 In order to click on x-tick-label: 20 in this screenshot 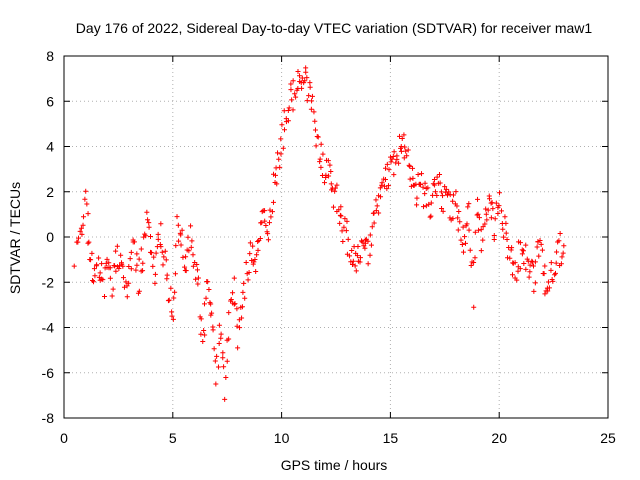, I will do `click(499, 438)`.